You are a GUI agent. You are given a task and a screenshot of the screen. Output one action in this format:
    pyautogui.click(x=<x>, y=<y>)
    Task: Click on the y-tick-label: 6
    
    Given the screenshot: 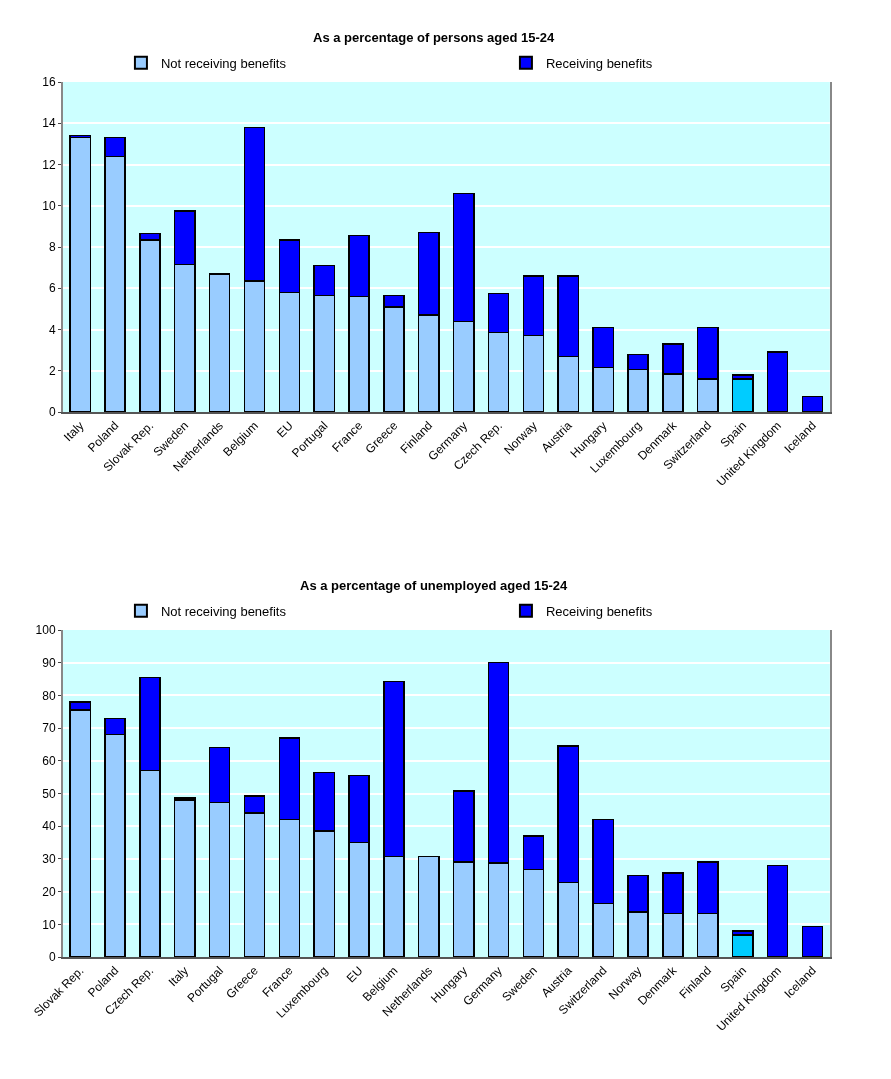 What is the action you would take?
    pyautogui.click(x=52, y=288)
    